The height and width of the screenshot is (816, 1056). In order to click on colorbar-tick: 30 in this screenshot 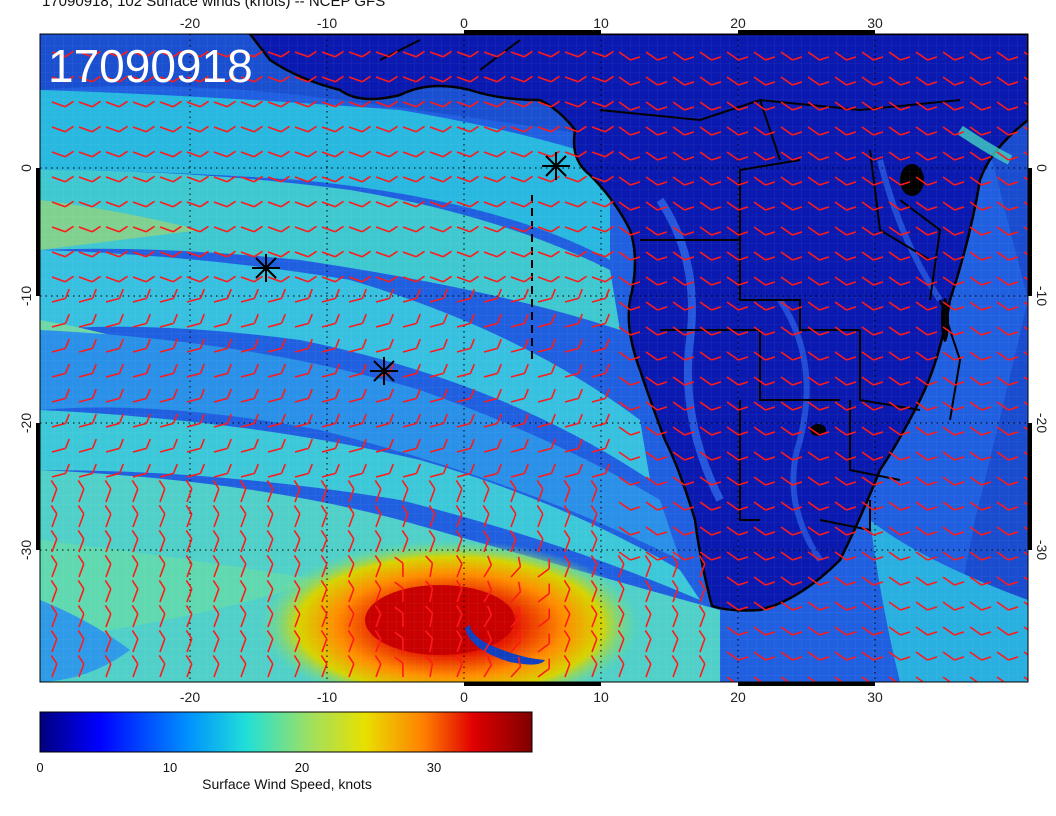, I will do `click(434, 767)`.